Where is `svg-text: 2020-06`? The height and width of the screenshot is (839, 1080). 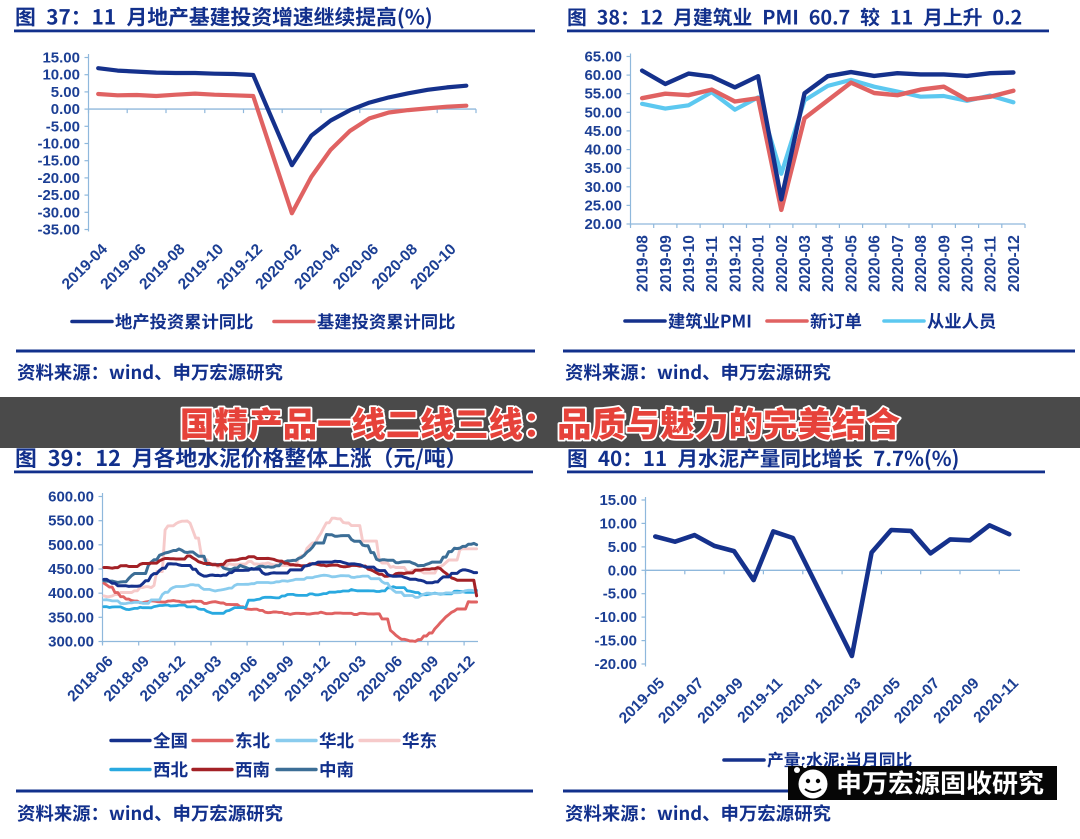
svg-text: 2020-06 is located at coordinates (875, 263).